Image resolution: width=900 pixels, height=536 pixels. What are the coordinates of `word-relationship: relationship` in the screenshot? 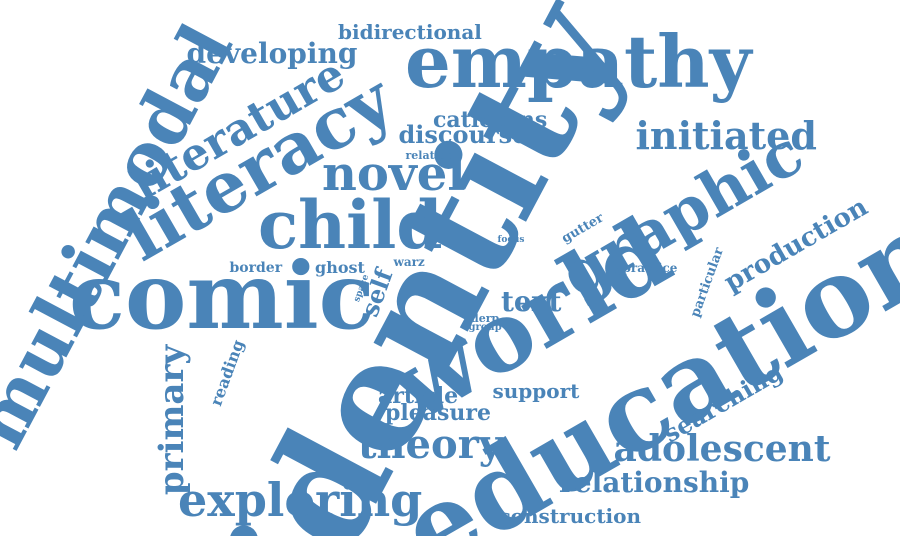 It's located at (654, 482).